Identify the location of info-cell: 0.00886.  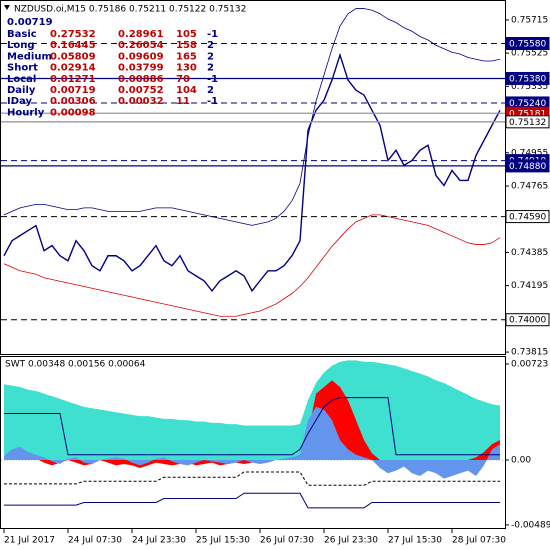
(141, 79).